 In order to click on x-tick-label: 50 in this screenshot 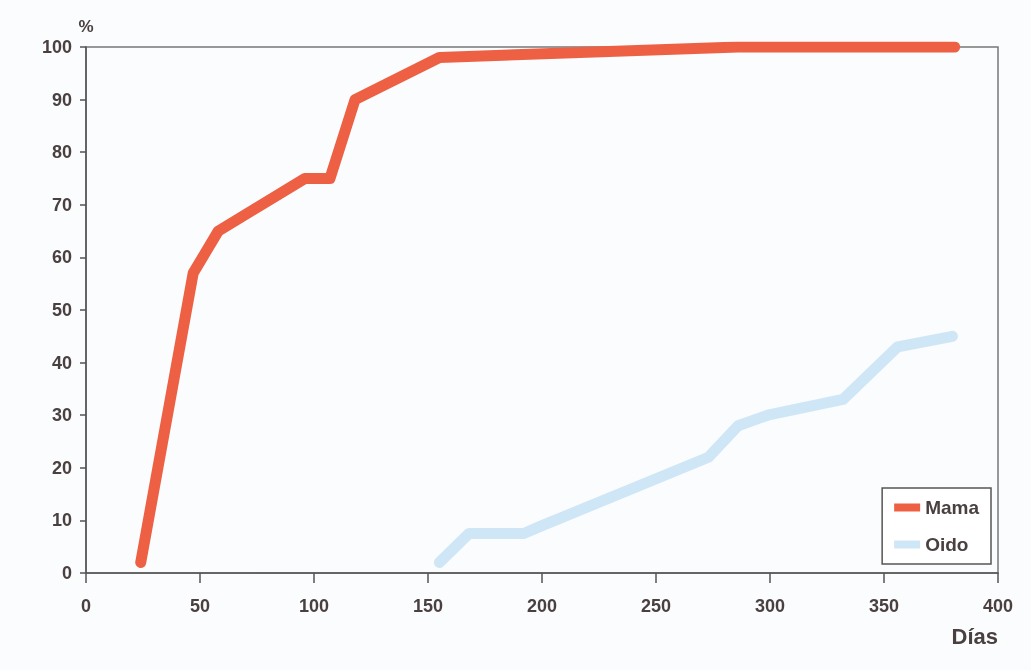, I will do `click(200, 606)`.